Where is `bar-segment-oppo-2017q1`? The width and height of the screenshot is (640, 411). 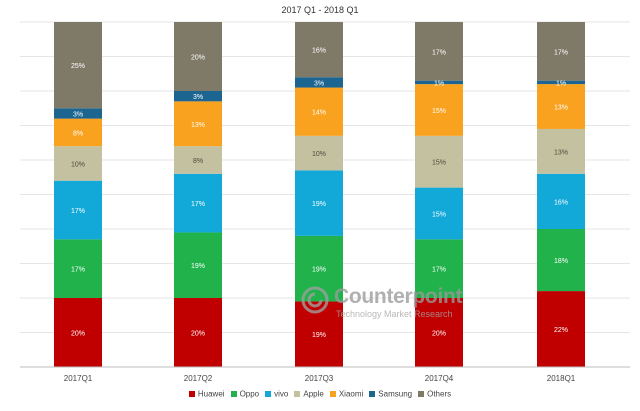
bar-segment-oppo-2017q1 is located at coordinates (78, 268).